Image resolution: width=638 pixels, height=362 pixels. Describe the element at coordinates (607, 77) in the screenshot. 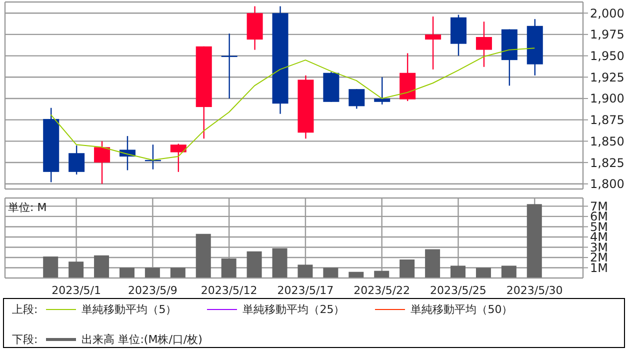

I see `y-tick-label: 1,925` at that location.